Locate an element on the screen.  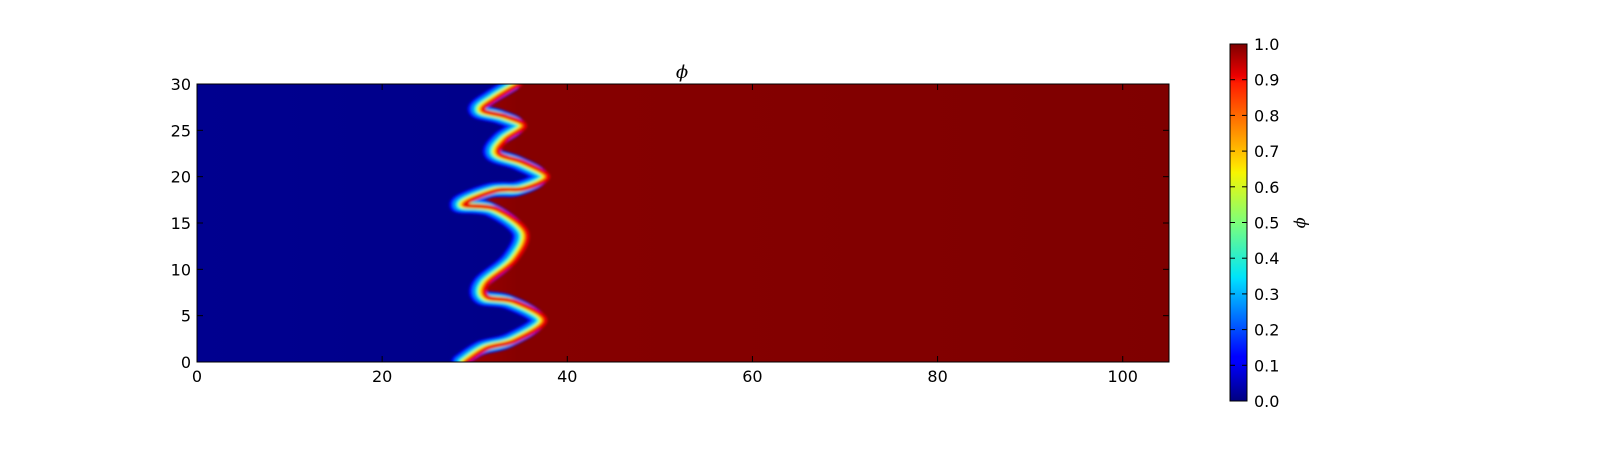
colorbar-tick-label: 0.9 is located at coordinates (1266, 80).